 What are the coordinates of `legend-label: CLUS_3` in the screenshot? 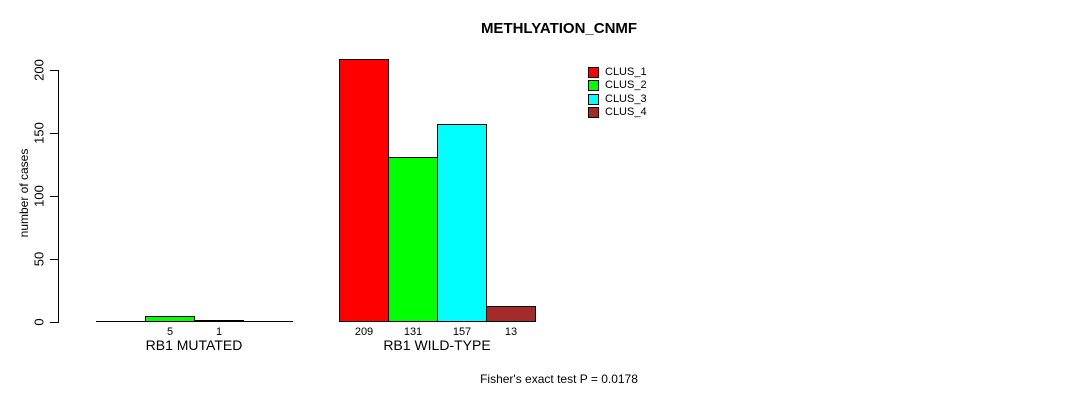 It's located at (626, 99).